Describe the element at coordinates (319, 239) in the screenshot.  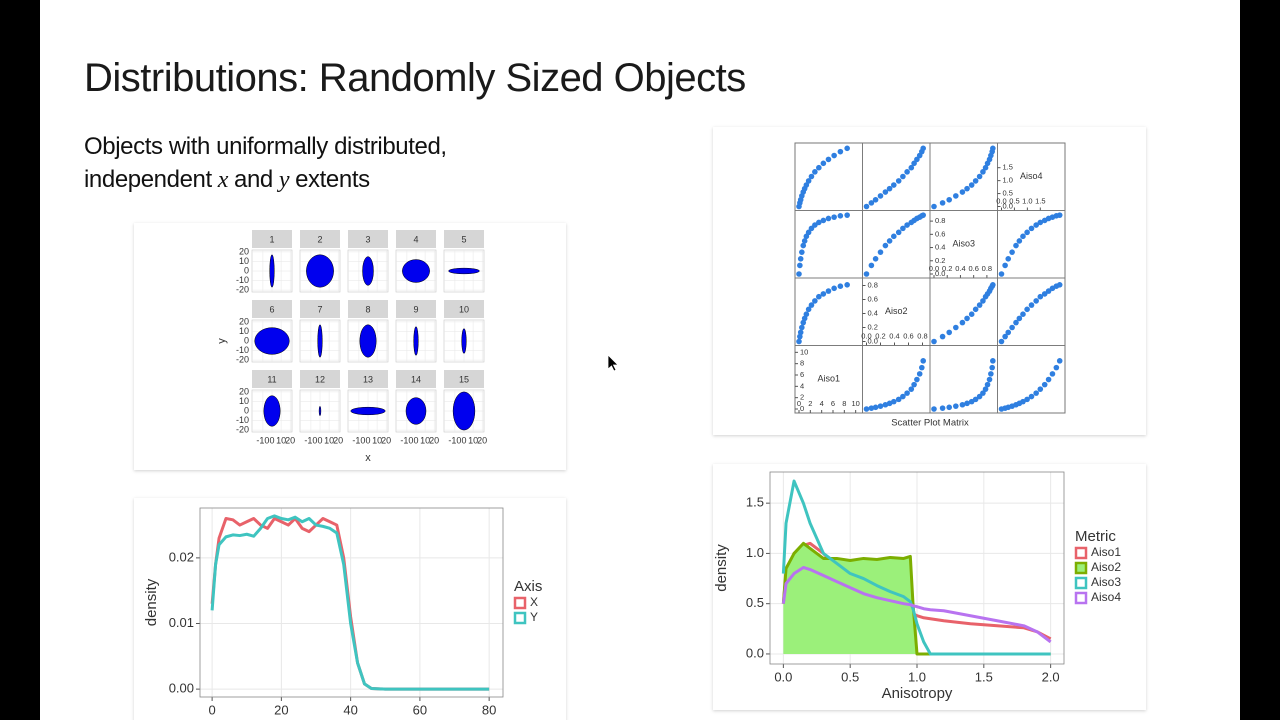
I see `panel-label: 2` at that location.